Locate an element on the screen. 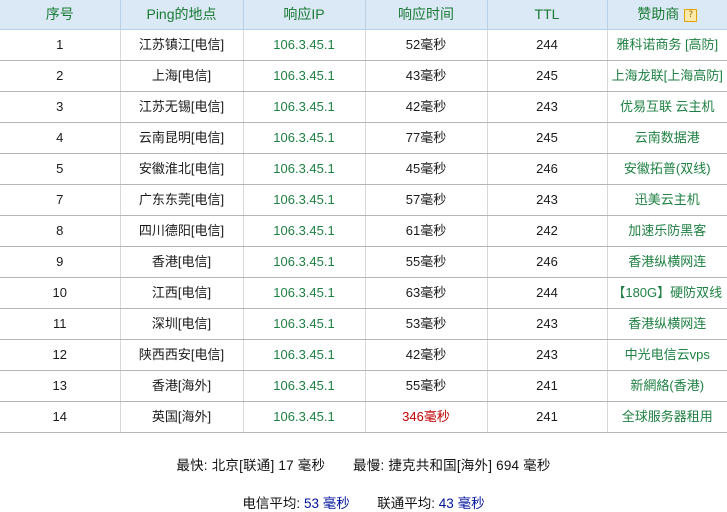  sponsor-link: 新網絡(香港) is located at coordinates (667, 385).